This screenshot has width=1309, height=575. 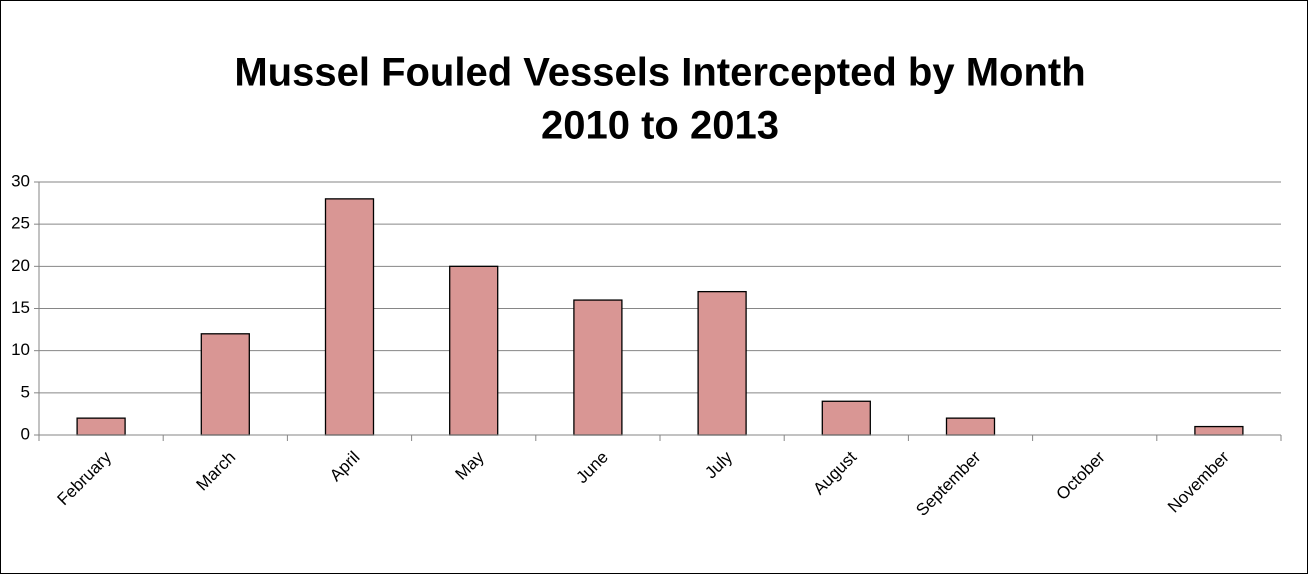 What do you see at coordinates (20, 180) in the screenshot?
I see `y-tick-label: 30` at bounding box center [20, 180].